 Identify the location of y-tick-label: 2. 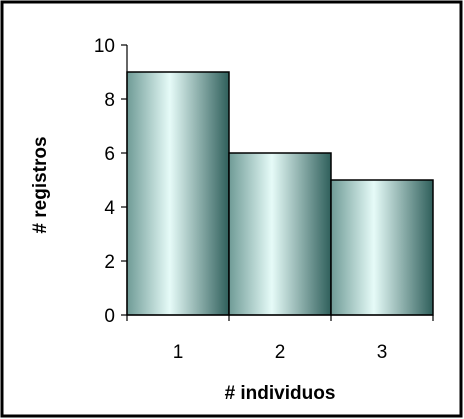
(109, 262).